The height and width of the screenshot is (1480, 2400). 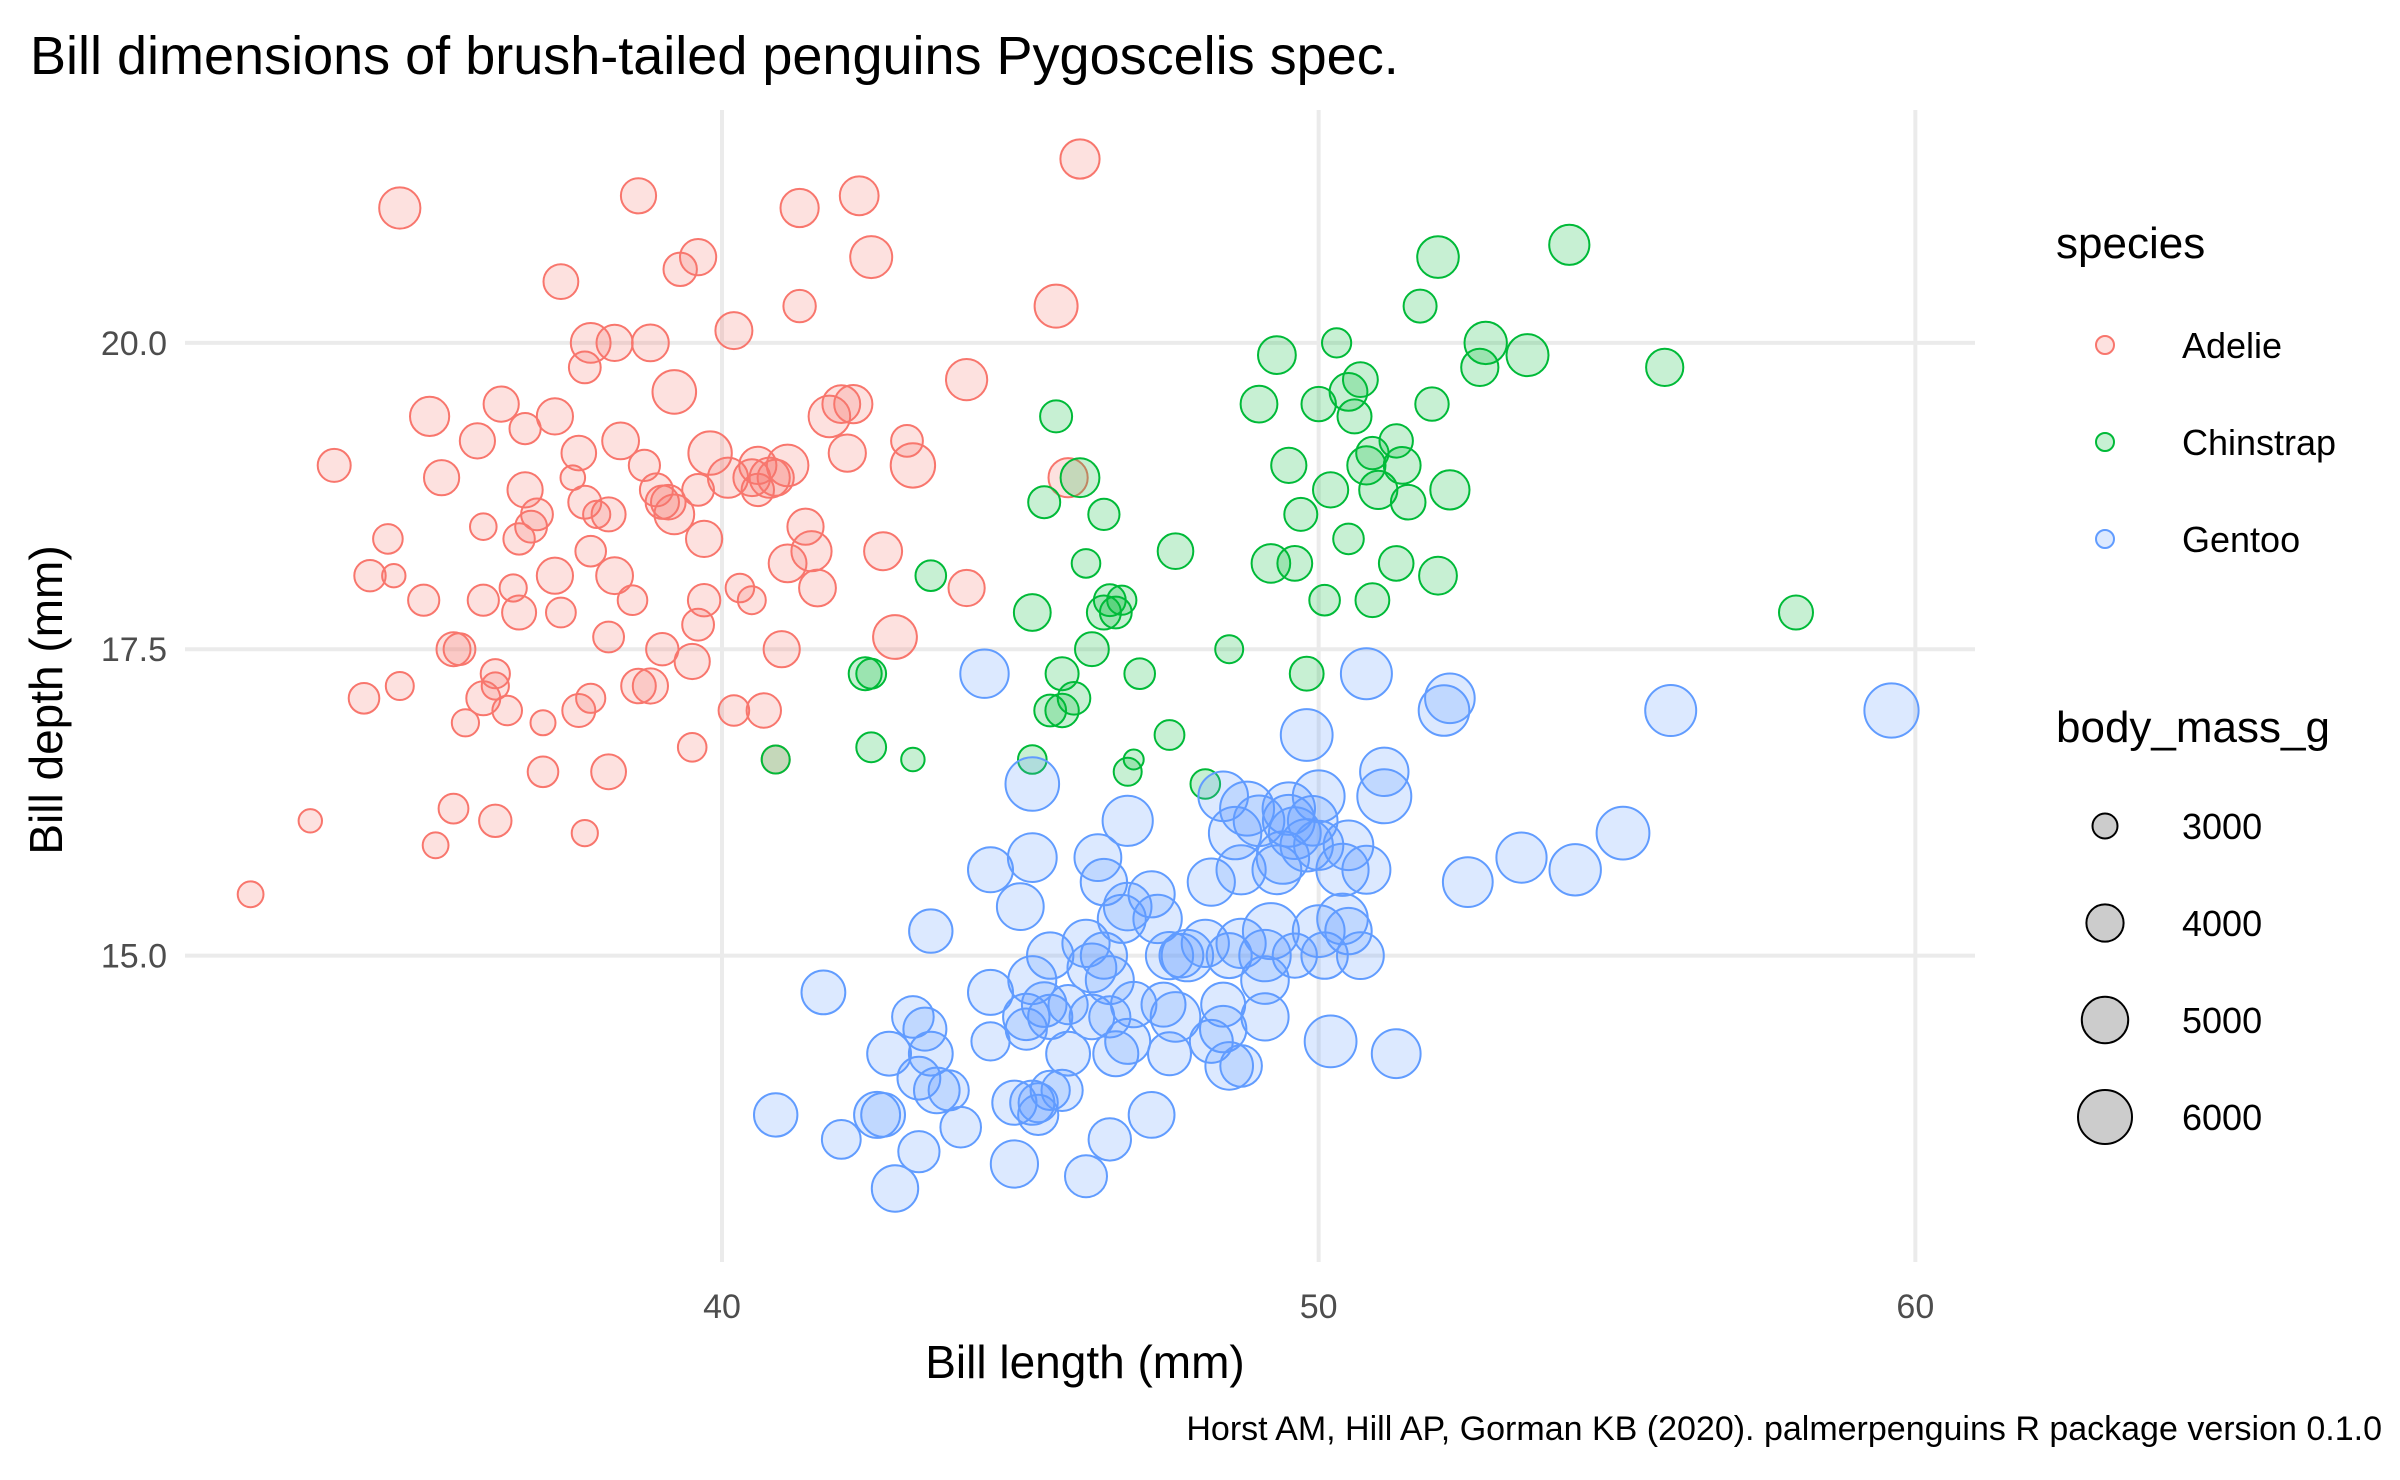 What do you see at coordinates (1318, 1307) in the screenshot?
I see `x-axis-ticks: 40 50 60` at bounding box center [1318, 1307].